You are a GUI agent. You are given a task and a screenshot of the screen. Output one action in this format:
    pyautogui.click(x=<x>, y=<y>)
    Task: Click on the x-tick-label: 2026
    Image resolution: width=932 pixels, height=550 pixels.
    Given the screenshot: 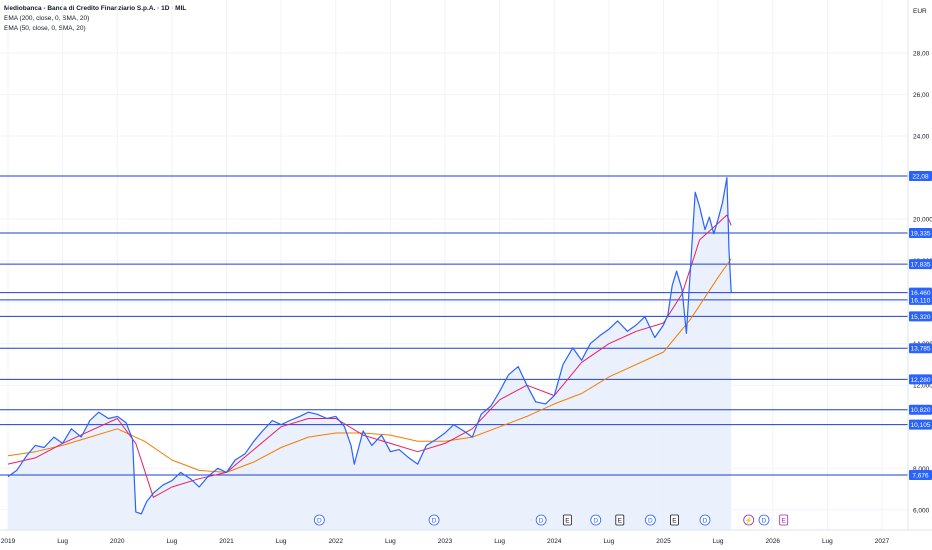 What is the action you would take?
    pyautogui.click(x=773, y=541)
    